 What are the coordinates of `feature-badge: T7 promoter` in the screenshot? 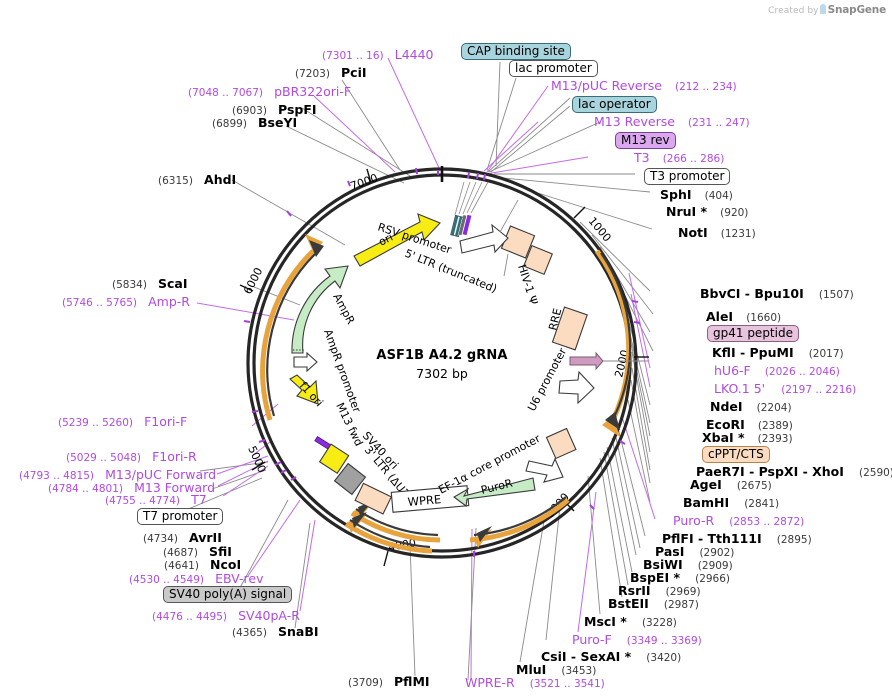 It's located at (180, 516).